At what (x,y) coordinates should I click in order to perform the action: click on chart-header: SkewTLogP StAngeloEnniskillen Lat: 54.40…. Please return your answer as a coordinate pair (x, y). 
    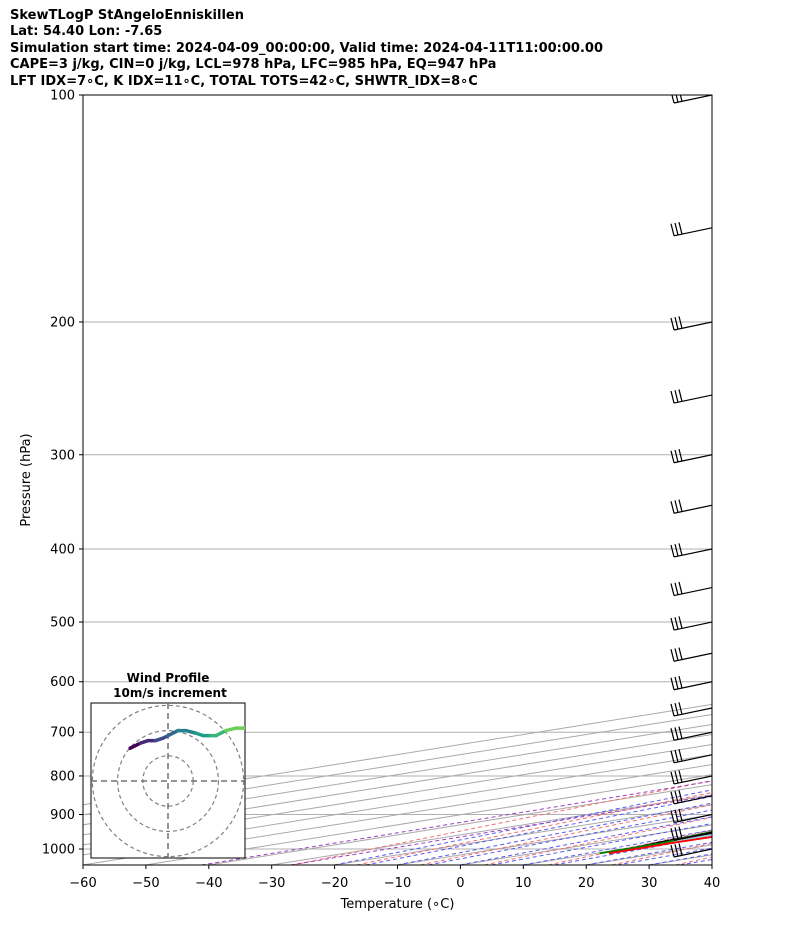
    Looking at the image, I should click on (306, 49).